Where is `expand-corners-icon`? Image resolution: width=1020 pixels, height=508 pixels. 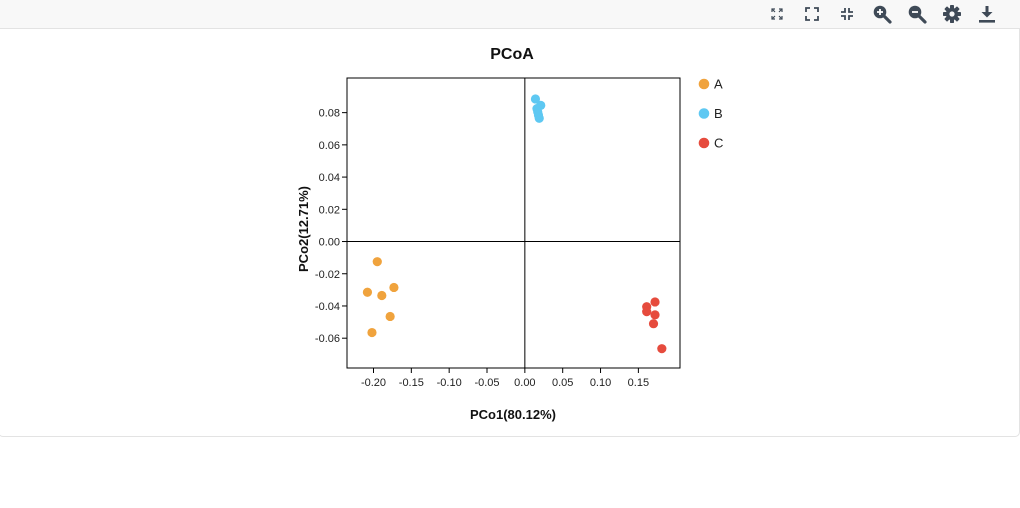 expand-corners-icon is located at coordinates (777, 14).